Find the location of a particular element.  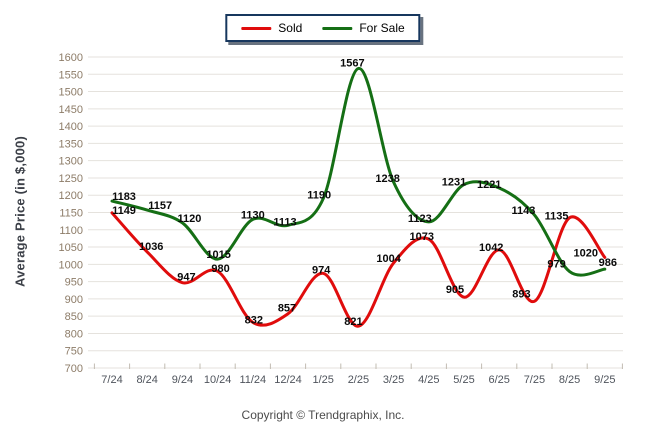

x-axis-tick-label: 9/24 is located at coordinates (182, 380).